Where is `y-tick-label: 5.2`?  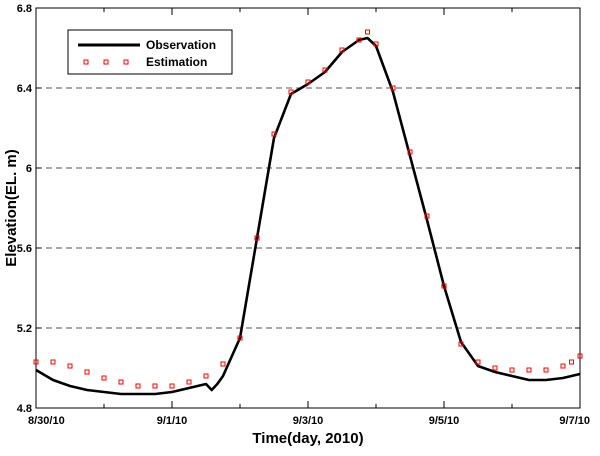 y-tick-label: 5.2 is located at coordinates (24, 329).